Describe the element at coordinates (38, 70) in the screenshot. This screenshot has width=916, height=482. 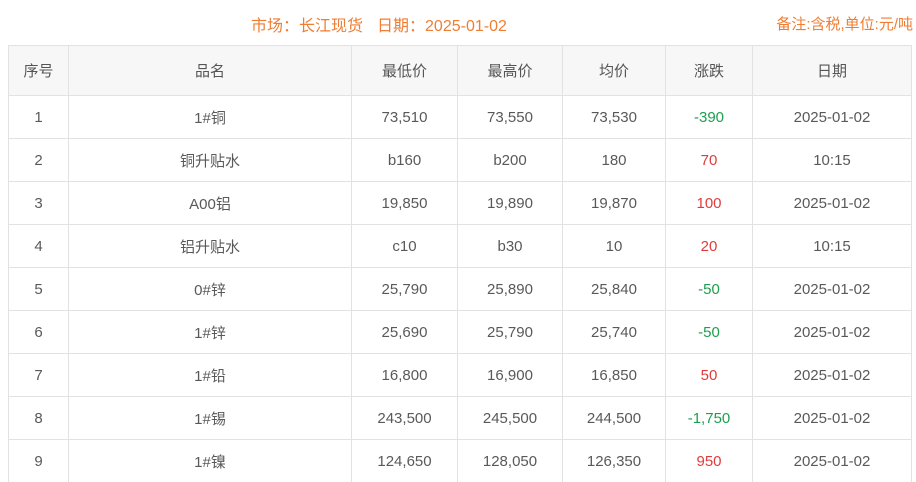
I see `column-header-0: 序号` at that location.